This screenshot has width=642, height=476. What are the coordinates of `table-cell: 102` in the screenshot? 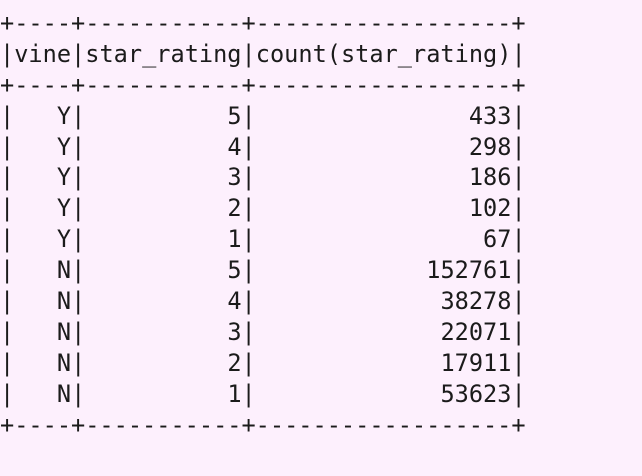 It's located at (490, 208).